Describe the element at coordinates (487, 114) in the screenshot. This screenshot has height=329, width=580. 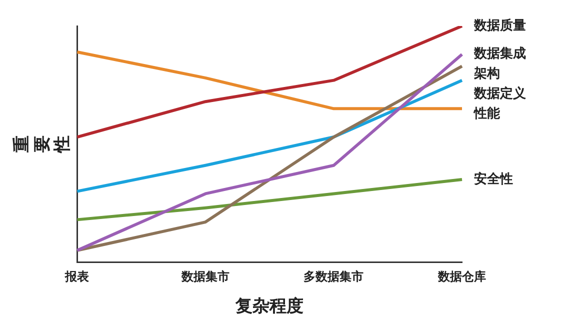
I see `series-label: 性能` at that location.